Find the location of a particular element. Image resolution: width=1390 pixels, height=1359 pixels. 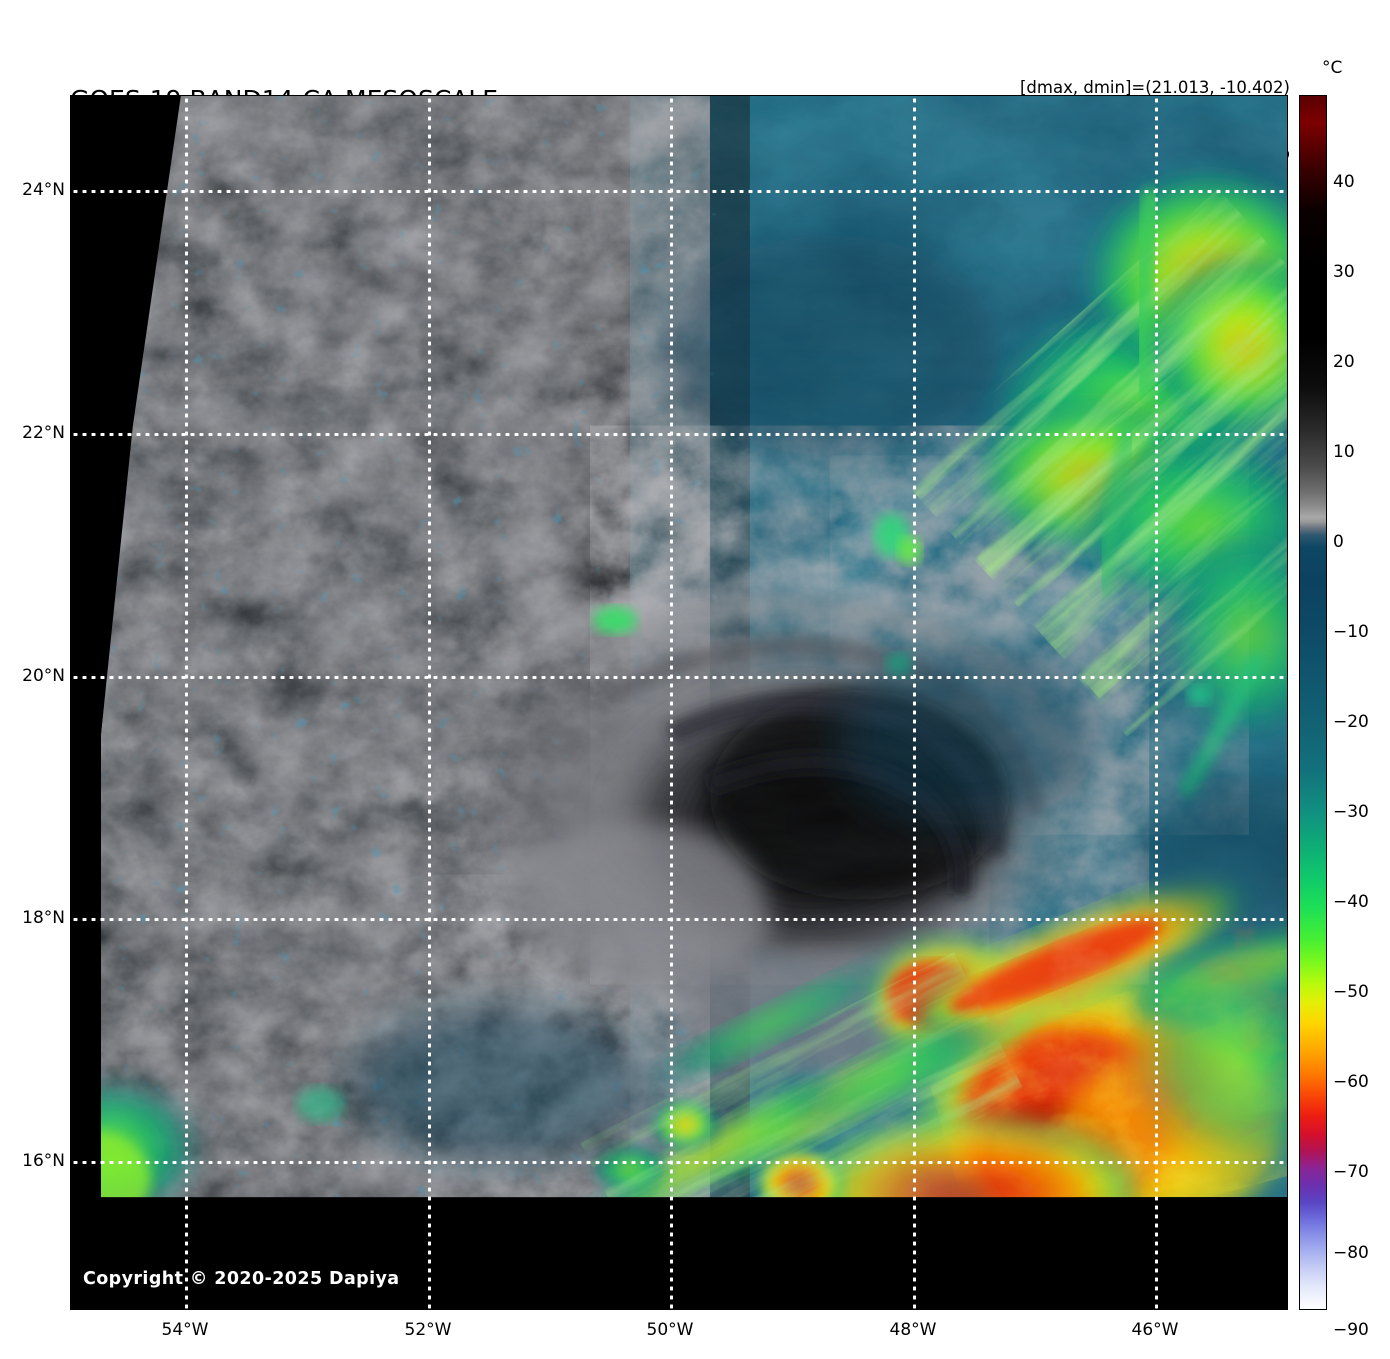

ytick-label-20n: 20°N is located at coordinates (43, 676).